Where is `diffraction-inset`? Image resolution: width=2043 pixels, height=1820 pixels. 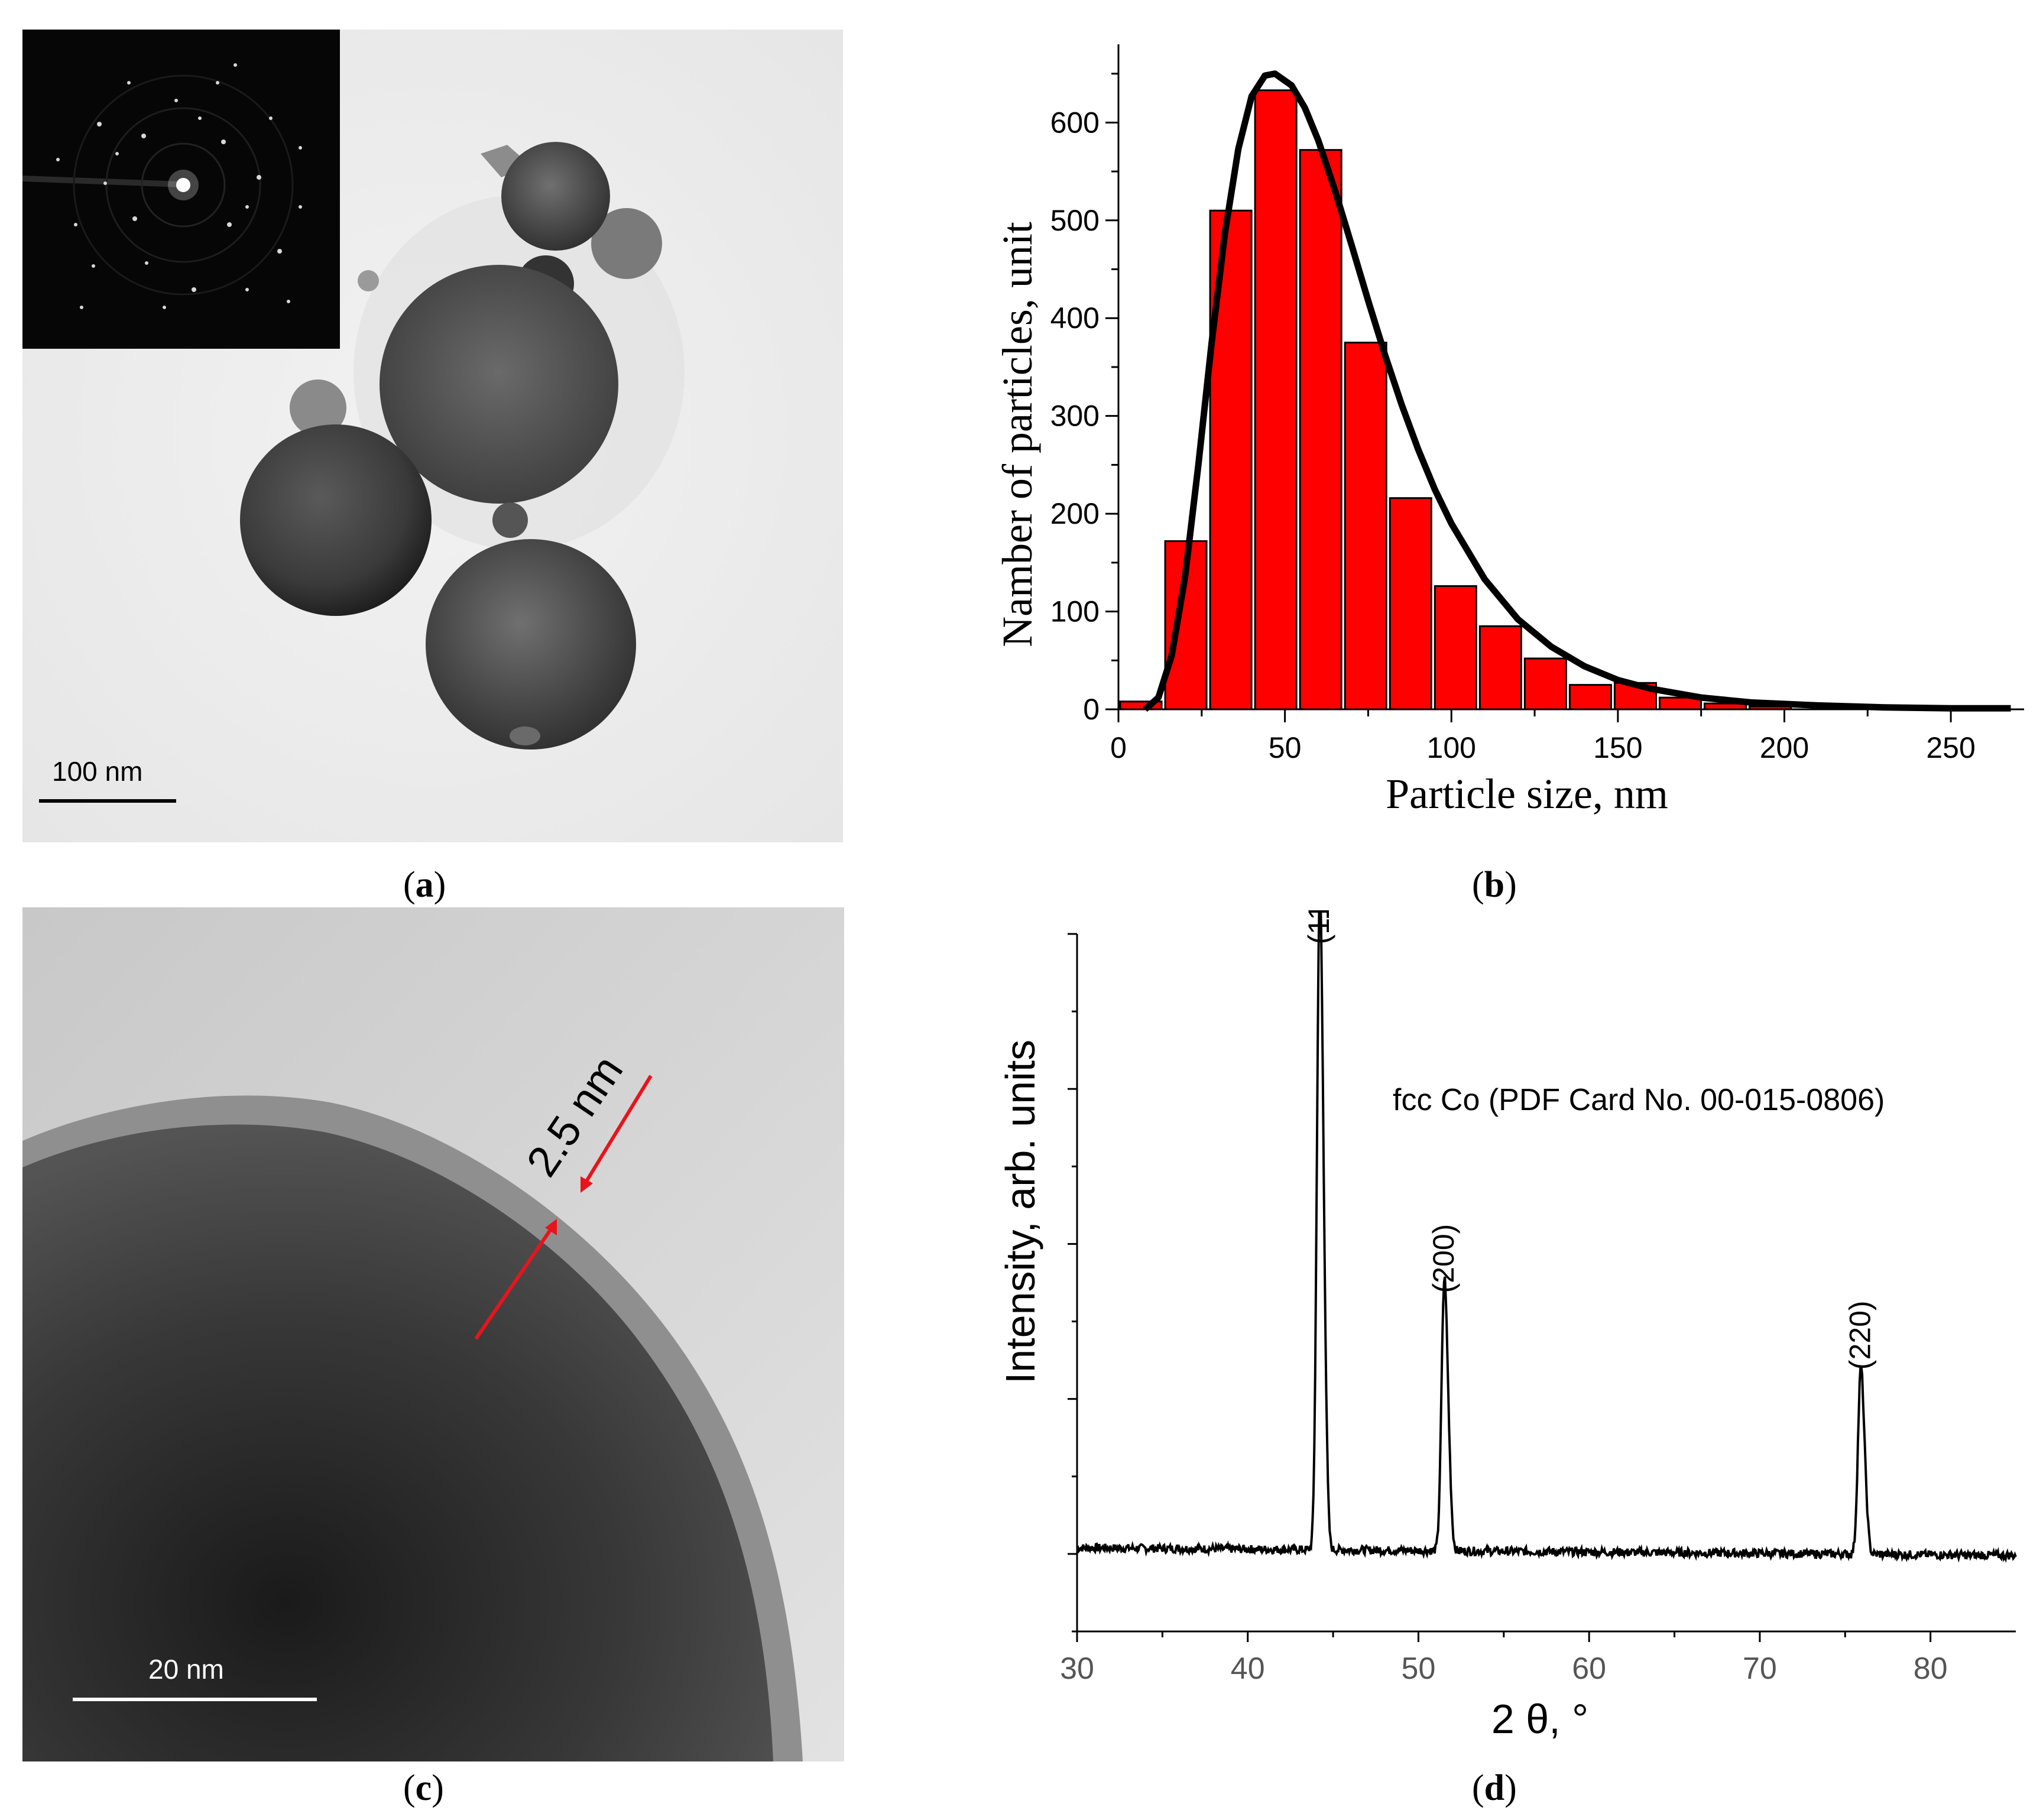 diffraction-inset is located at coordinates (181, 190).